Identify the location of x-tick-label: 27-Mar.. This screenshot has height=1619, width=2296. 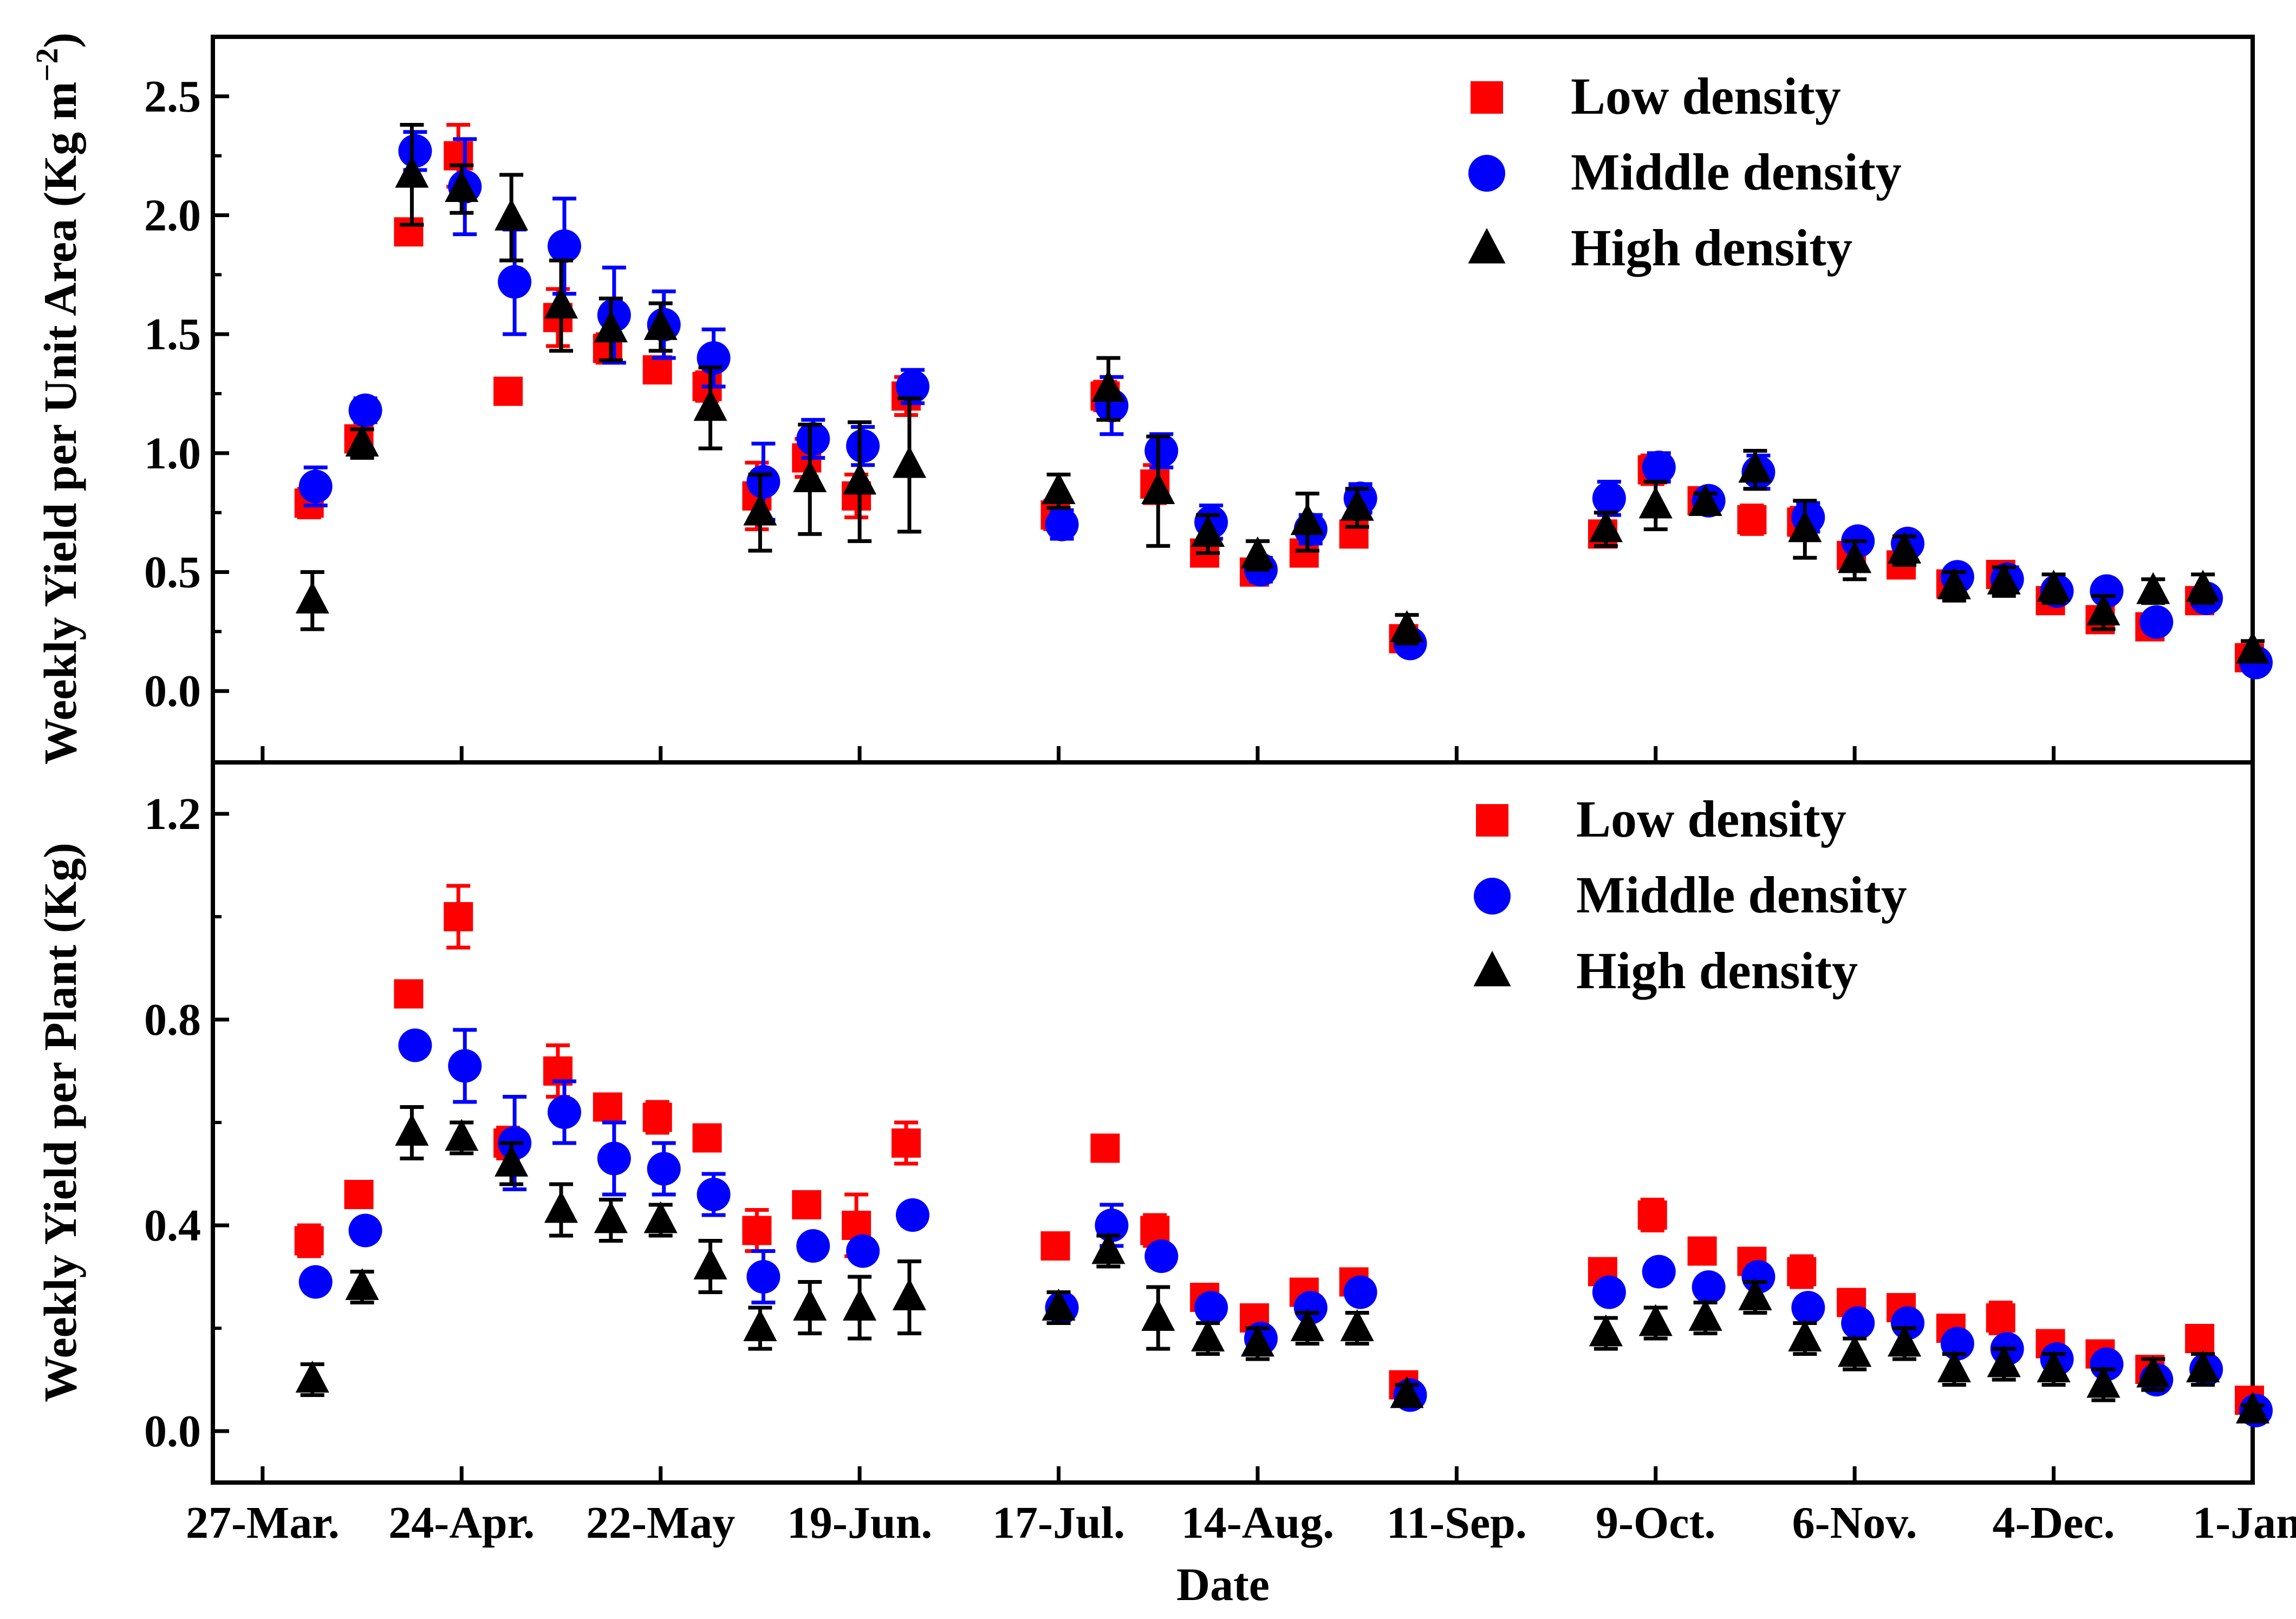
(263, 1523).